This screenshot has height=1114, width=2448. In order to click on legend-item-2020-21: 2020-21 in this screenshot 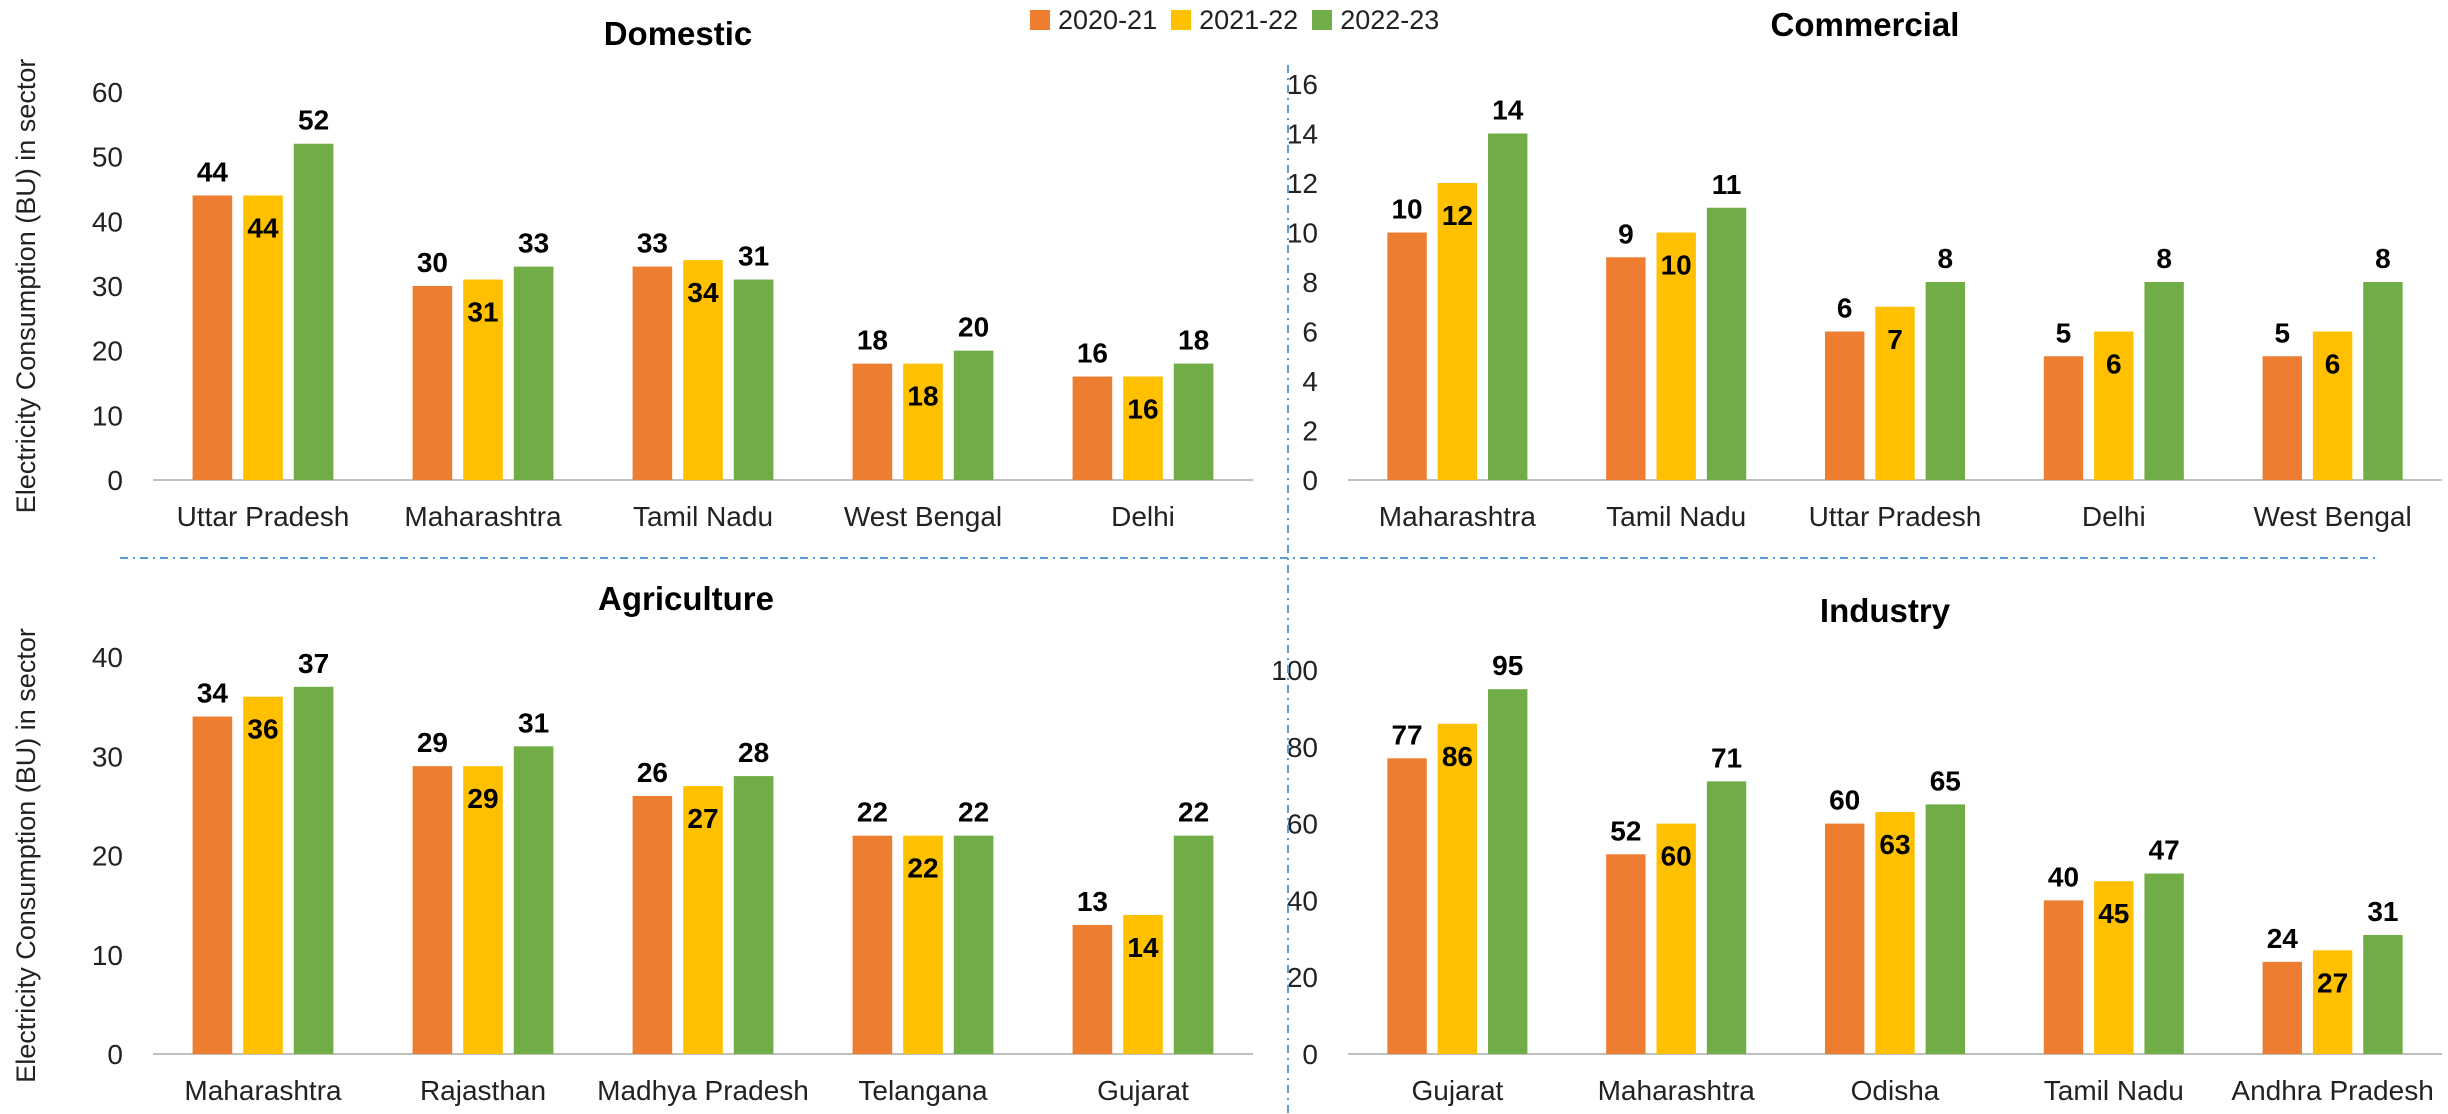, I will do `click(1093, 20)`.